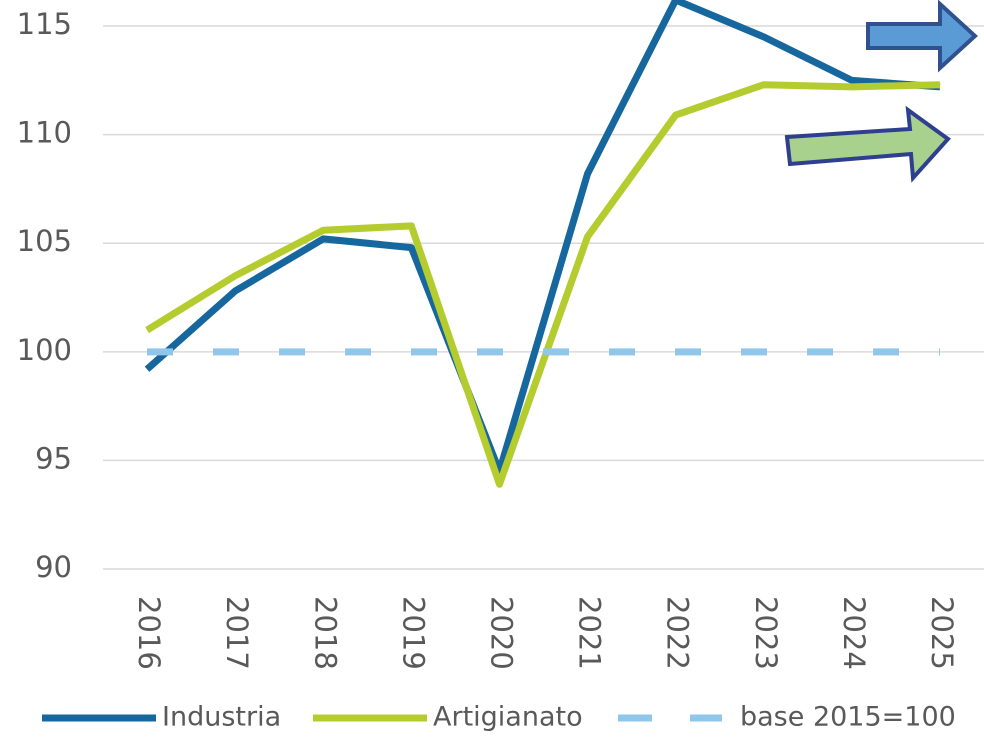 Image resolution: width=984 pixels, height=740 pixels. What do you see at coordinates (501, 633) in the screenshot?
I see `x-tick-label: 2020` at bounding box center [501, 633].